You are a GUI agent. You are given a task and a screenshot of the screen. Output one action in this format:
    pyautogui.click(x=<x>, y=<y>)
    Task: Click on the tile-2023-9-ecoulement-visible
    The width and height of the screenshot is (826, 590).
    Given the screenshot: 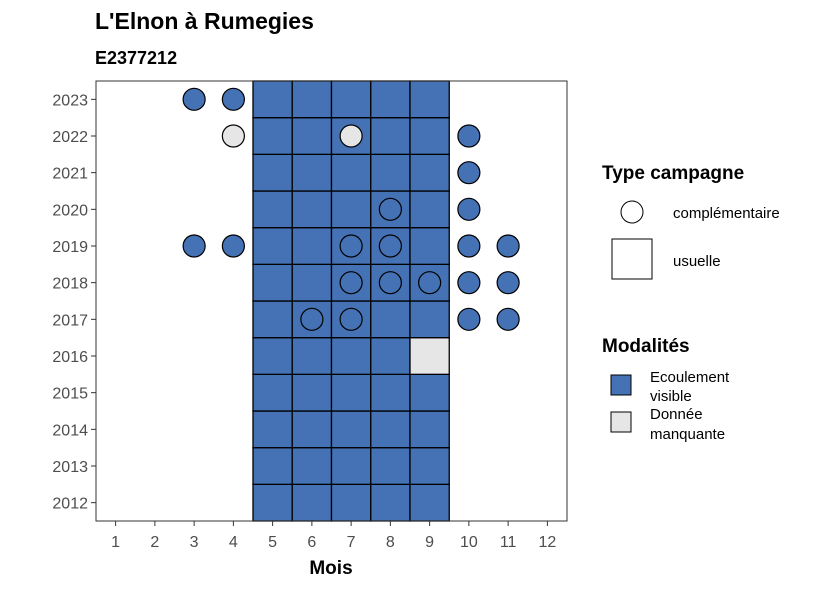 What is the action you would take?
    pyautogui.click(x=429, y=99)
    